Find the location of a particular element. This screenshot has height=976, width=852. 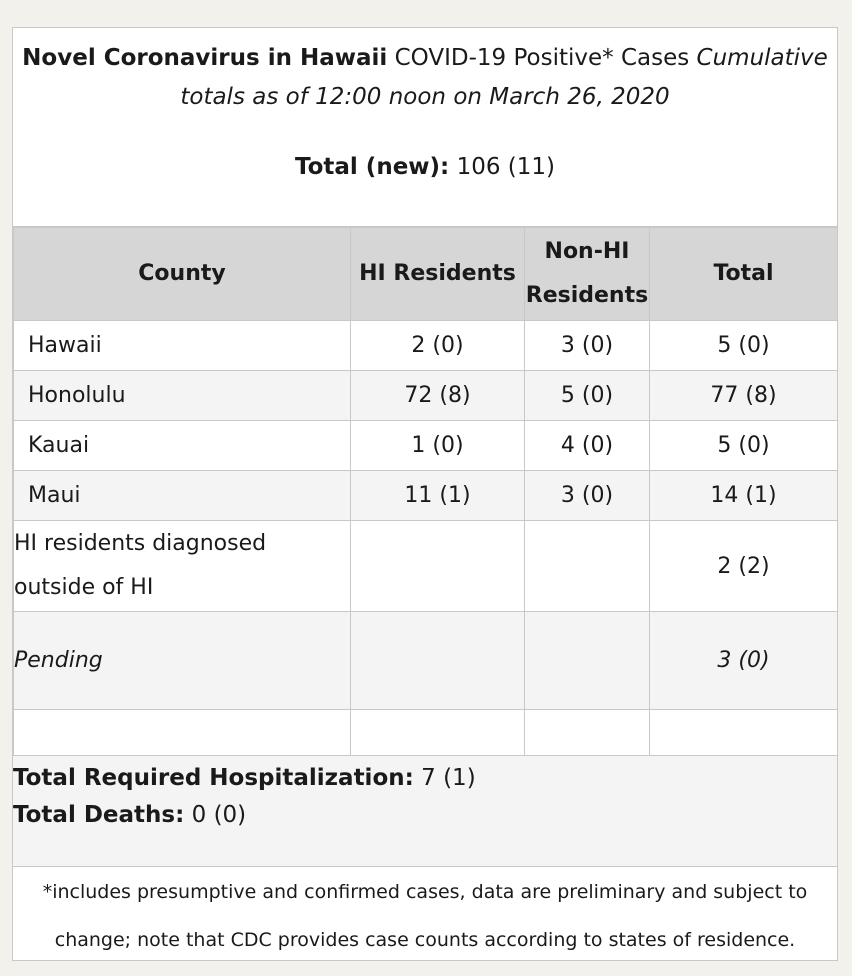

non-hi-residents-cell: 5 (0) is located at coordinates (587, 395).